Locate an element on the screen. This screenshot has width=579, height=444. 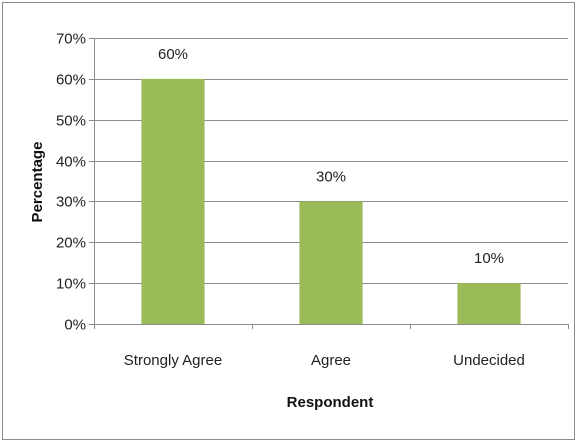
x-axis-title: Respondent is located at coordinates (330, 402).